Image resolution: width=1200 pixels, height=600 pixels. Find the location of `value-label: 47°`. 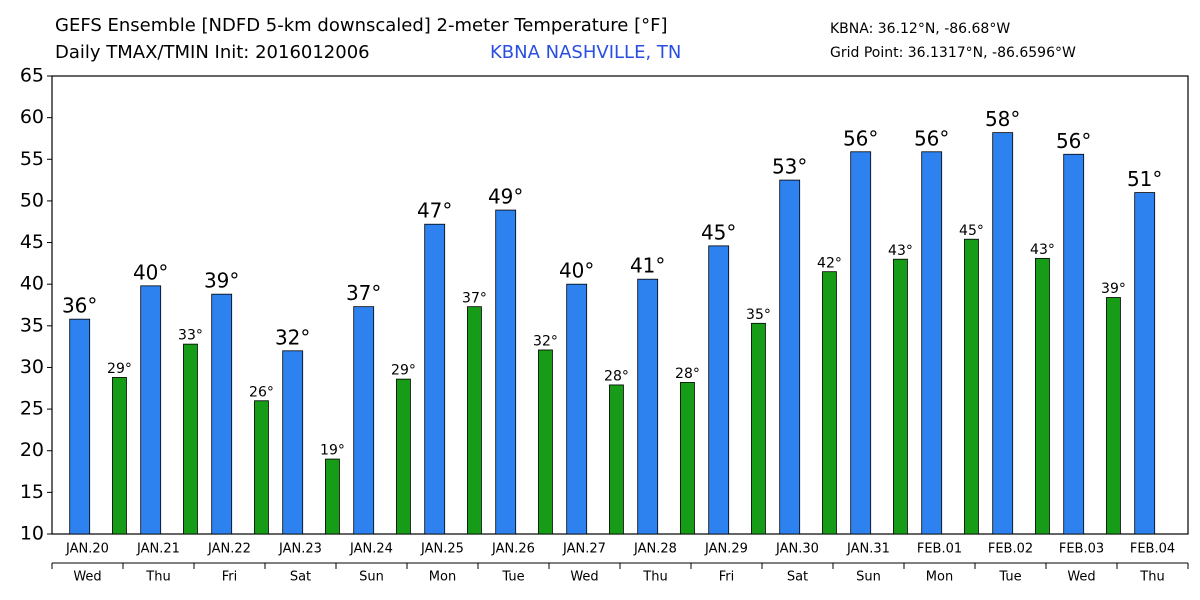

value-label: 47° is located at coordinates (434, 211).